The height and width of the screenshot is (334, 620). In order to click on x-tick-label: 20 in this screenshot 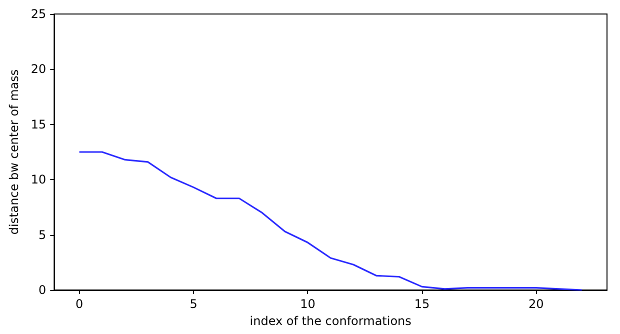, I will do `click(536, 304)`.